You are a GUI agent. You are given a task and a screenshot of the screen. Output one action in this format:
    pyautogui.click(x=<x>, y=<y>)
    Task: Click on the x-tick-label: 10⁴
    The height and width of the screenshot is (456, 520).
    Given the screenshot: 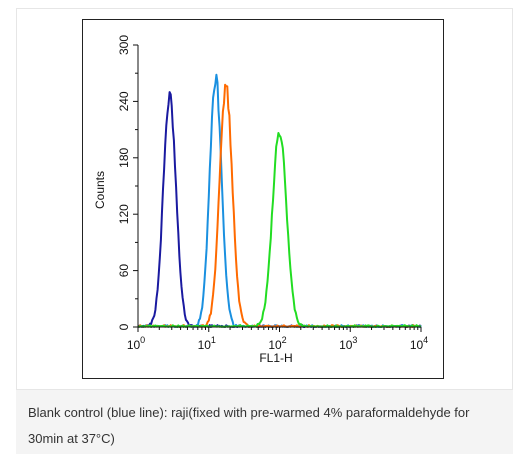 What is the action you would take?
    pyautogui.click(x=419, y=343)
    